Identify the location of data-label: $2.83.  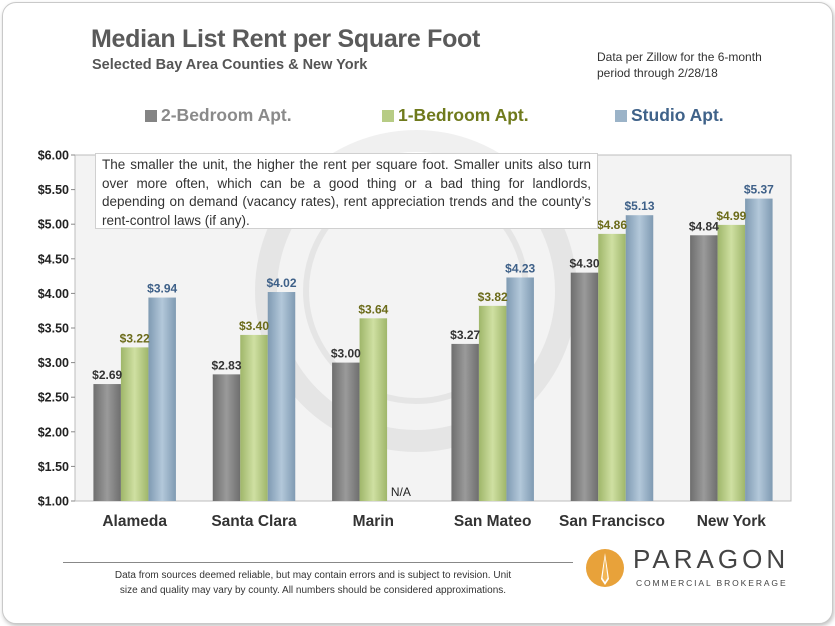
(226, 365).